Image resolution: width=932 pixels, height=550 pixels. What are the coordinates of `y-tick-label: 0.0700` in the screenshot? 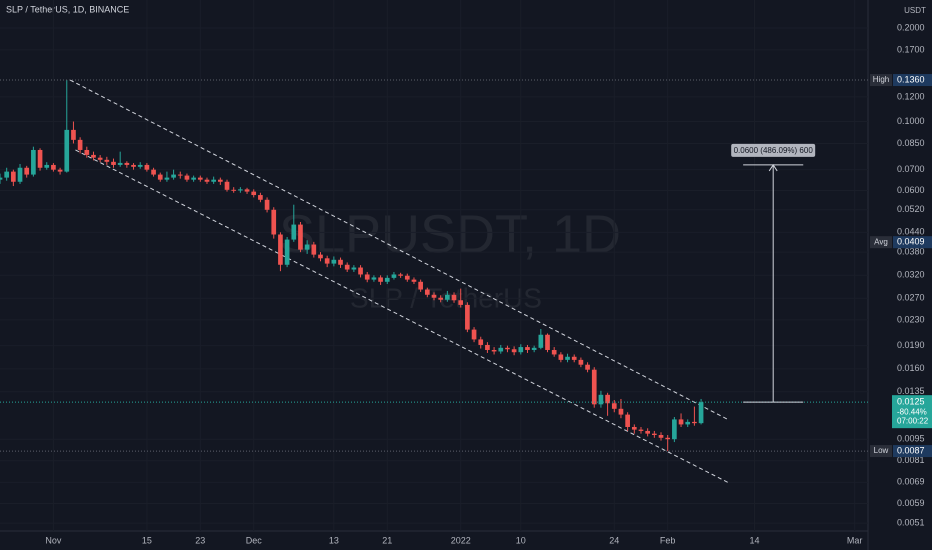 It's located at (911, 169).